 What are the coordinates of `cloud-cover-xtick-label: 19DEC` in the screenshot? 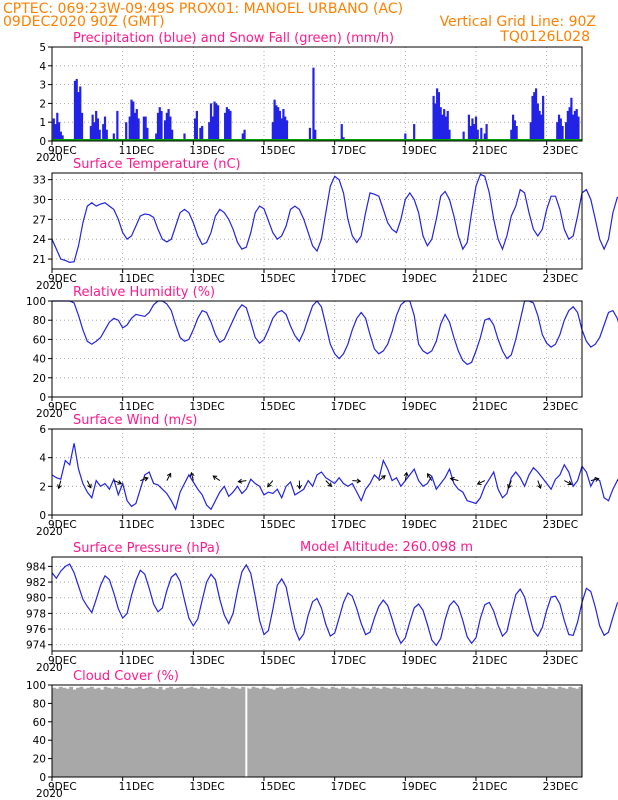 It's located at (418, 787).